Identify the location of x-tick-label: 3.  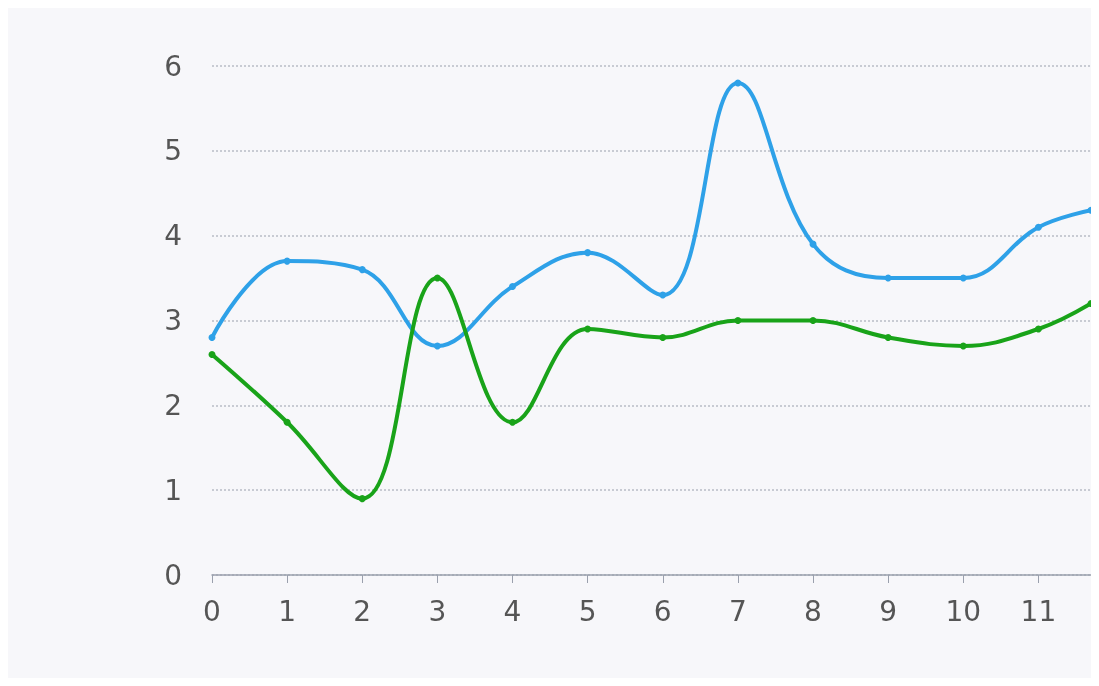
(437, 611).